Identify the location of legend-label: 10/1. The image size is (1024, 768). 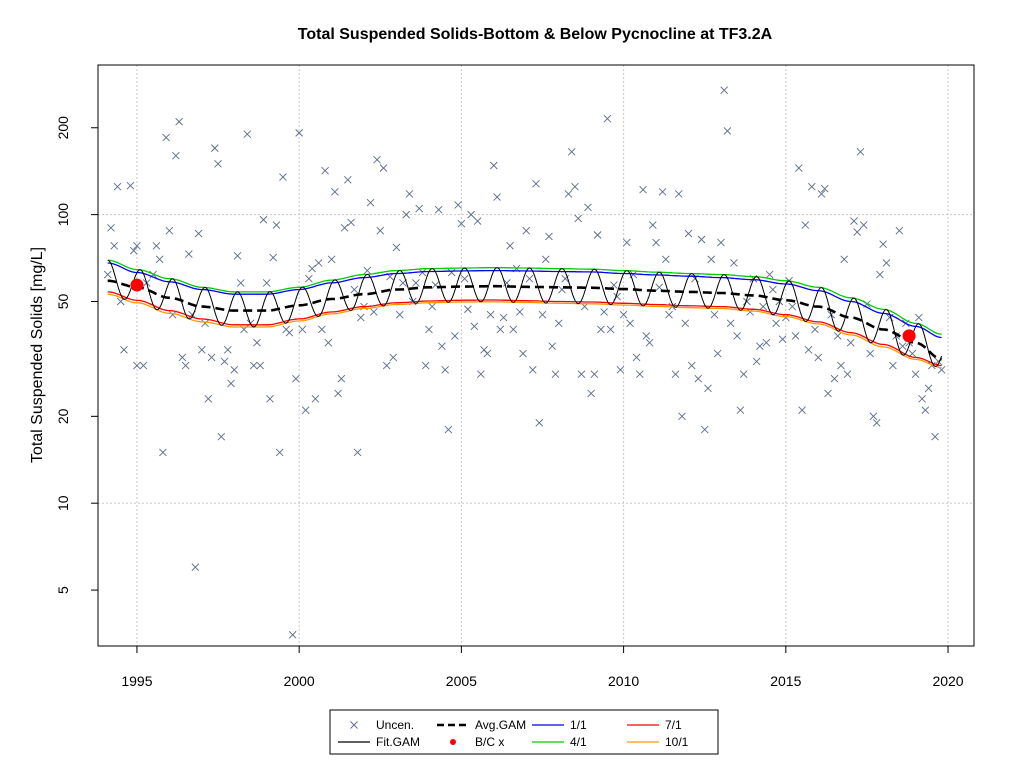
(677, 742).